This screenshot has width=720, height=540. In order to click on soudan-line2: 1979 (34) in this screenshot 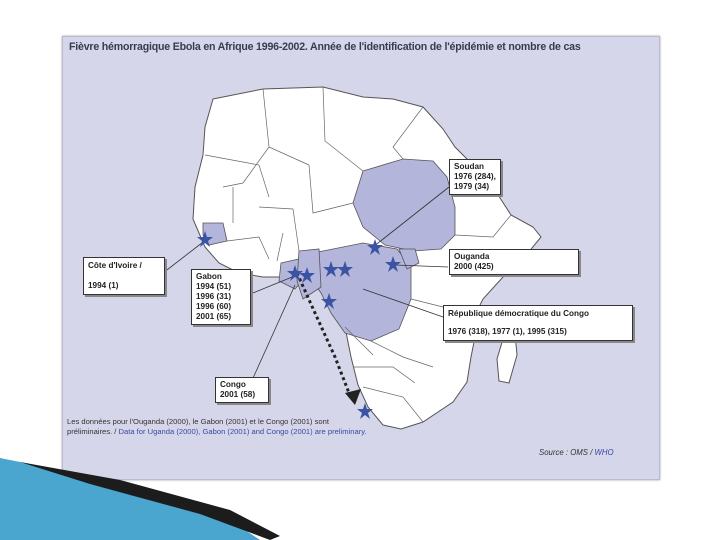, I will do `click(472, 186)`.